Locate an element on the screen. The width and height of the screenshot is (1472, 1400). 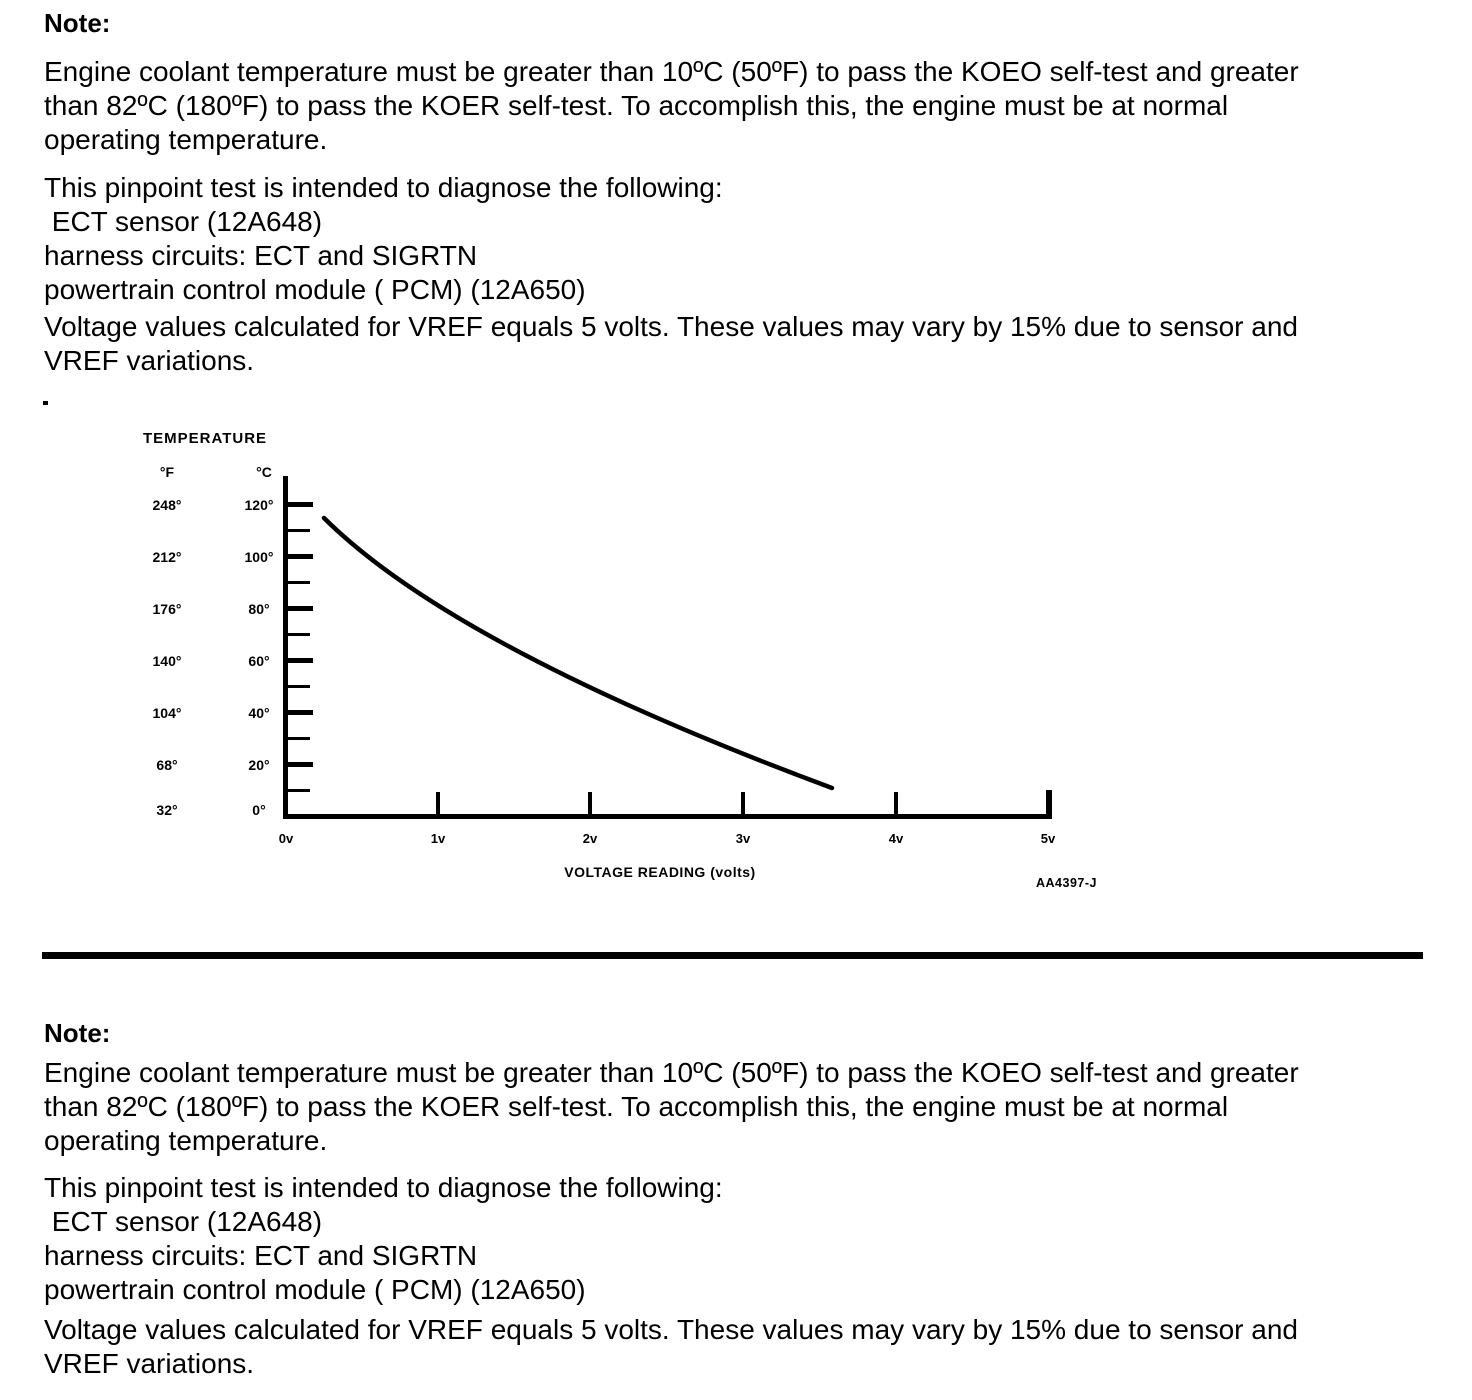
ect-sensor-curve is located at coordinates (578, 653).